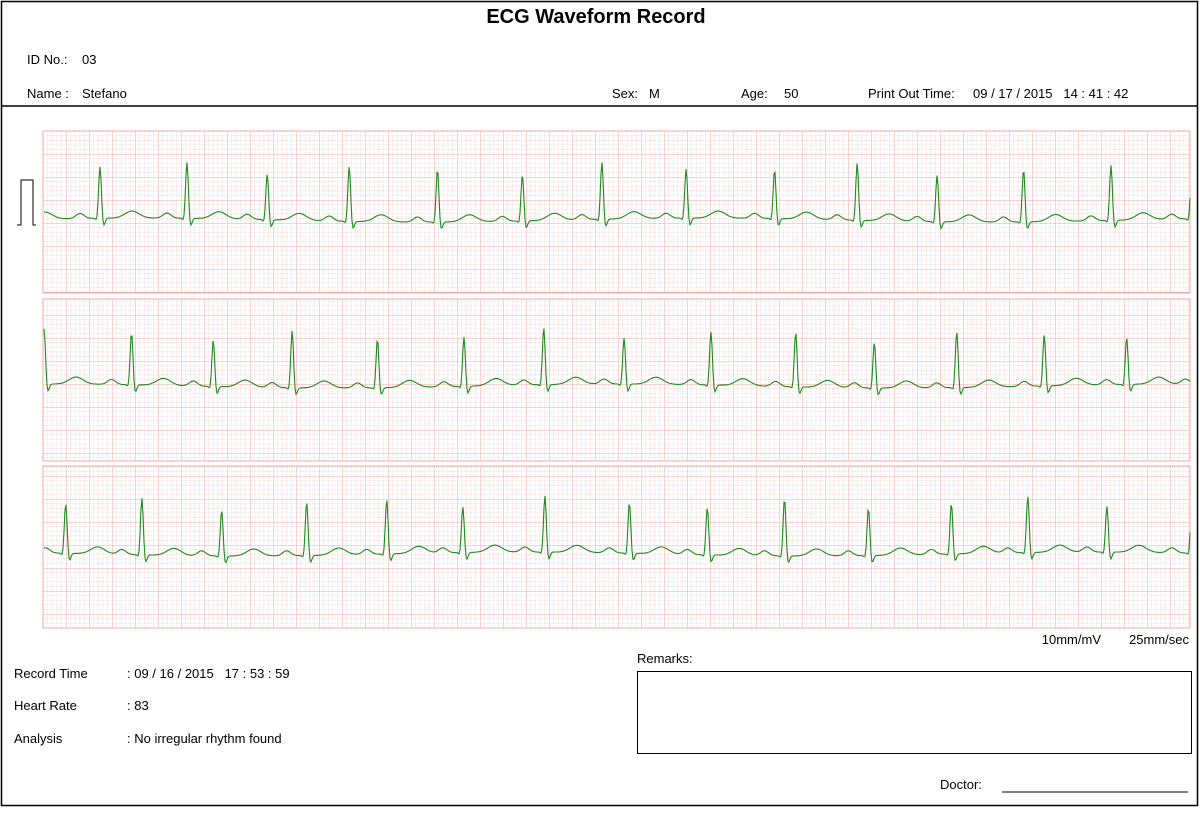 Image resolution: width=1200 pixels, height=814 pixels. I want to click on id: 03, so click(89, 59).